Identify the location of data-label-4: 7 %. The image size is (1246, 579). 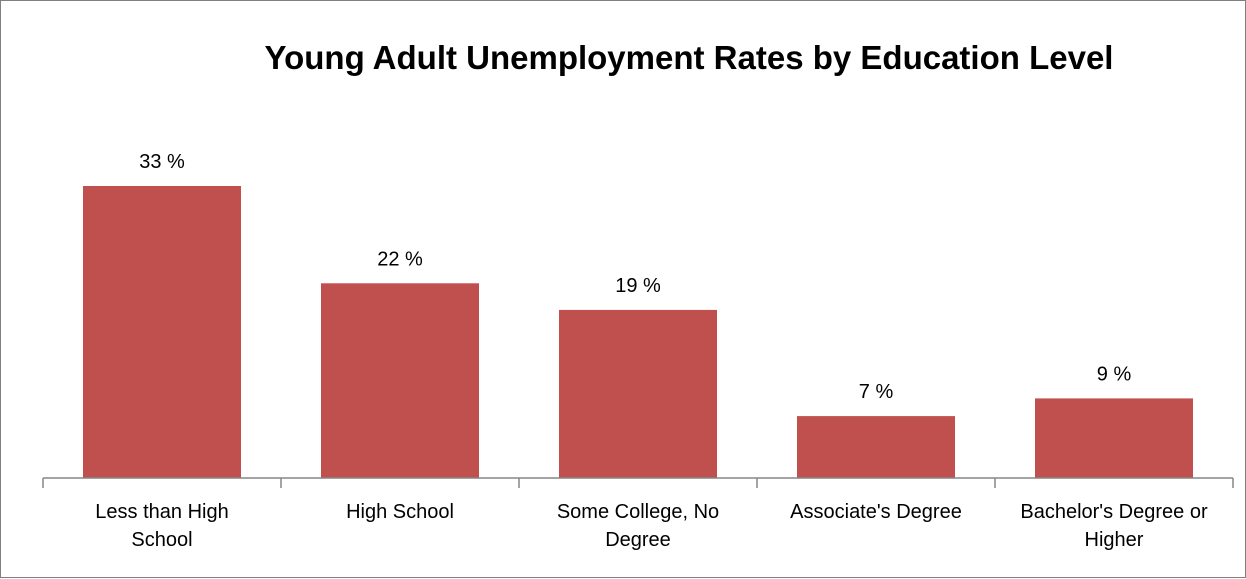
(876, 392).